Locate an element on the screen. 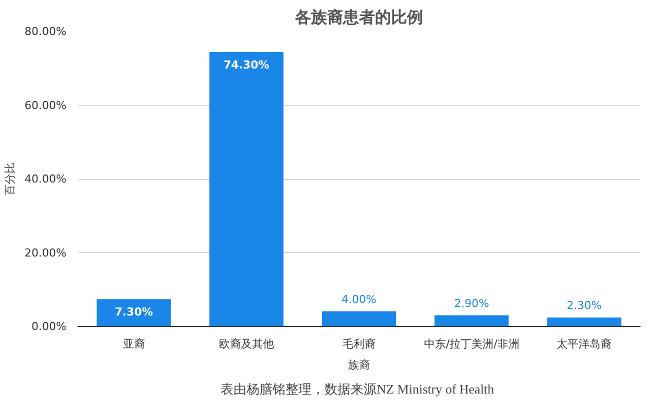 This screenshot has width=654, height=401. data-label: 2.90% is located at coordinates (472, 303).